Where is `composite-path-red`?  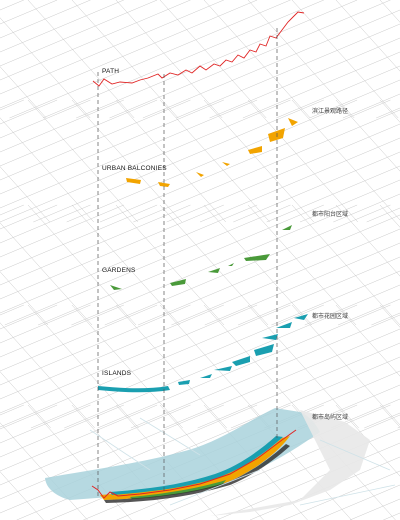
composite-path-red is located at coordinates (194, 464).